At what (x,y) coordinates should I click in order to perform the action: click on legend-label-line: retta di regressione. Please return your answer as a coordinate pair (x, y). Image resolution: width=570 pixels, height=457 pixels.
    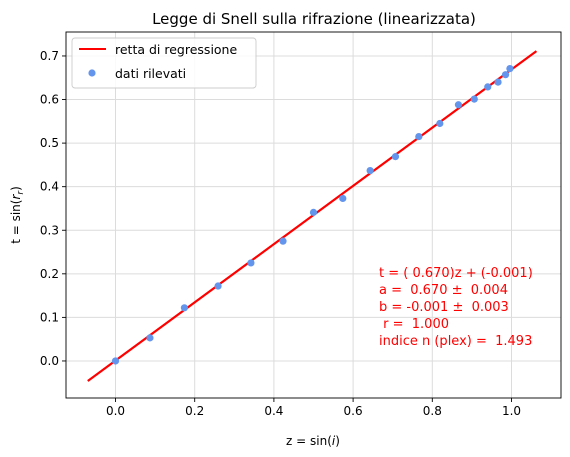
    Looking at the image, I should click on (176, 49).